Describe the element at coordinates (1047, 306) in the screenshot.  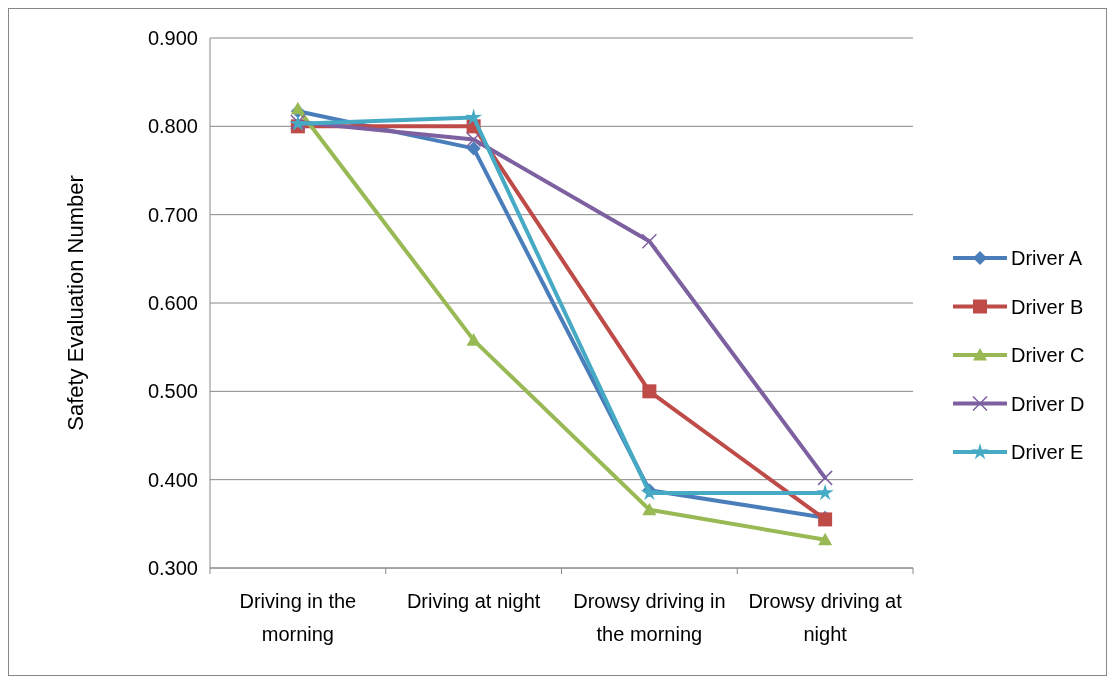
I see `legend-label: Driver B` at that location.